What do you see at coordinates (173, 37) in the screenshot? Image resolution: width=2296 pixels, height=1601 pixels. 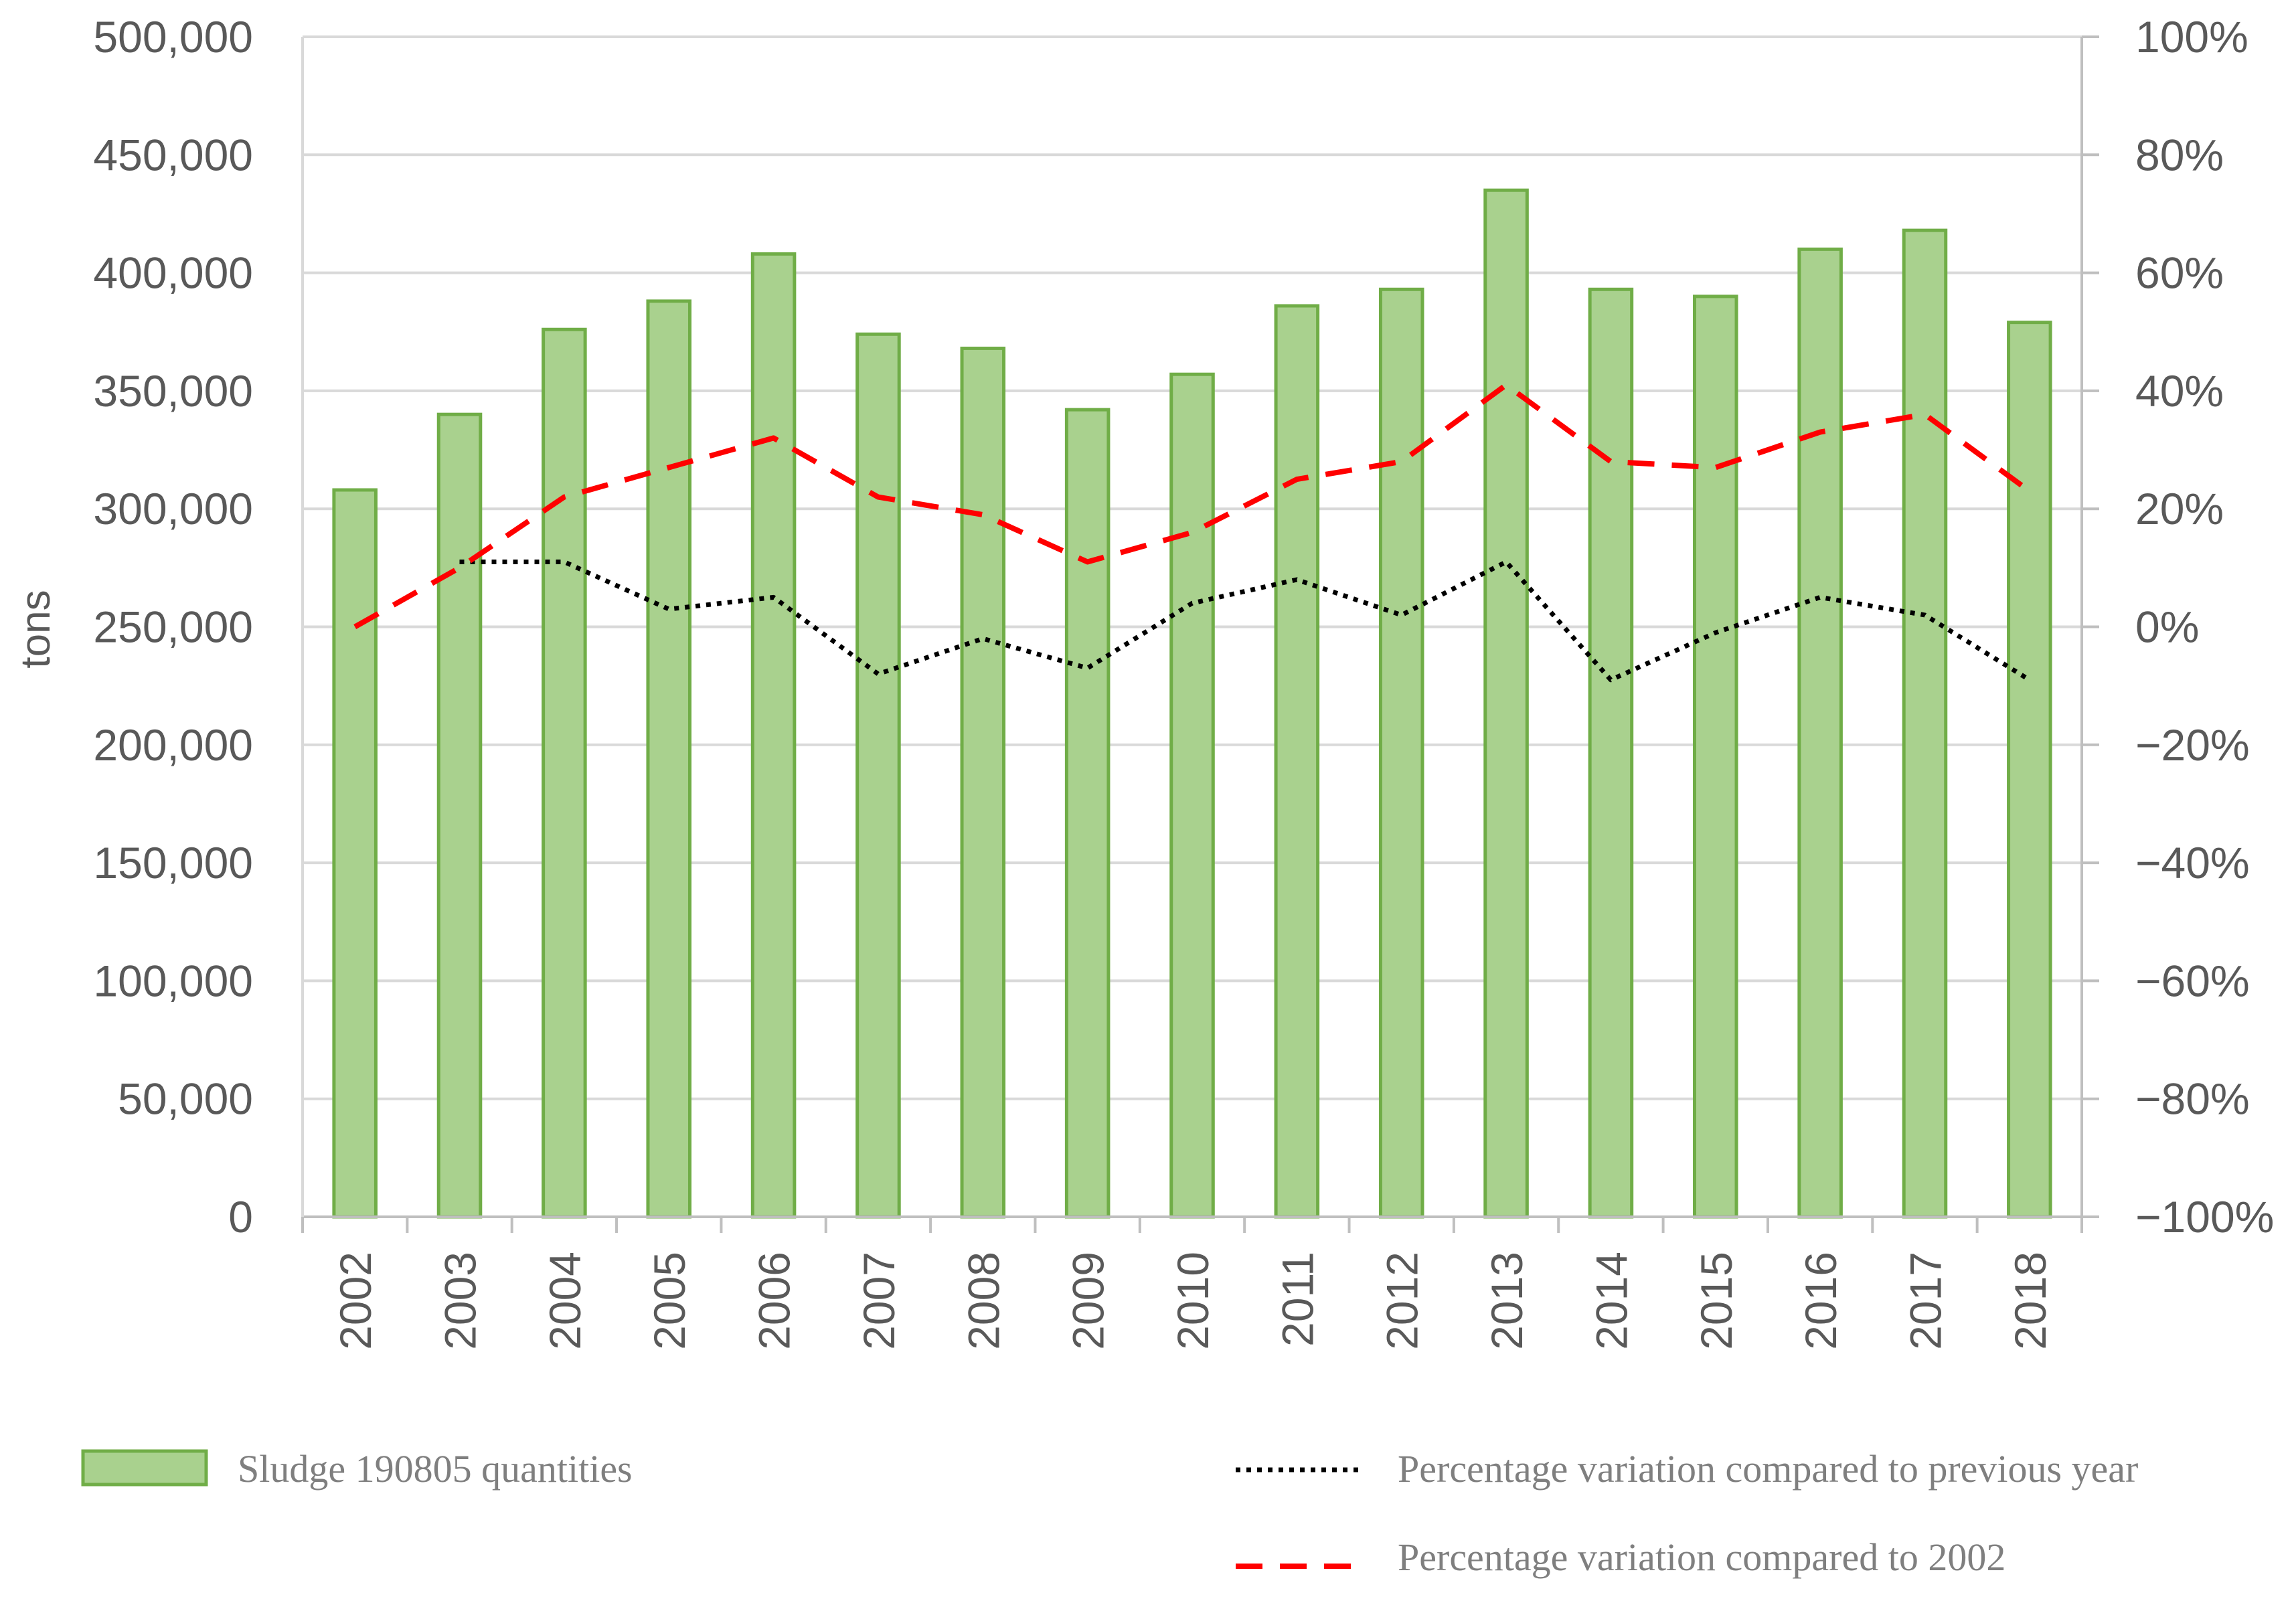 I see `y-tick-label: 500,000` at bounding box center [173, 37].